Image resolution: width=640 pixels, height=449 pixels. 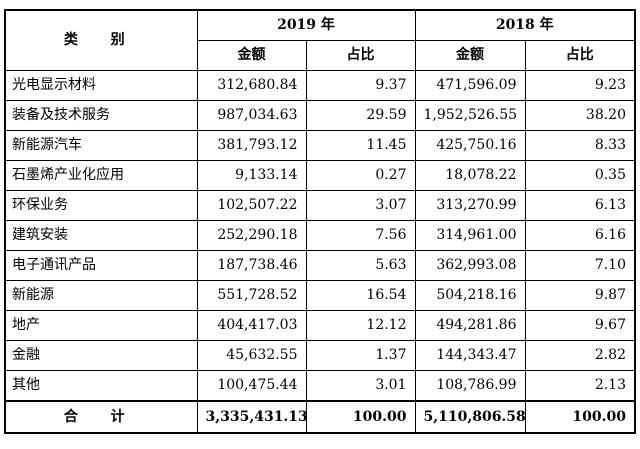 I want to click on table-row: 地产 404,417.03 12.12 494,281.86 9.67, so click(x=320, y=325).